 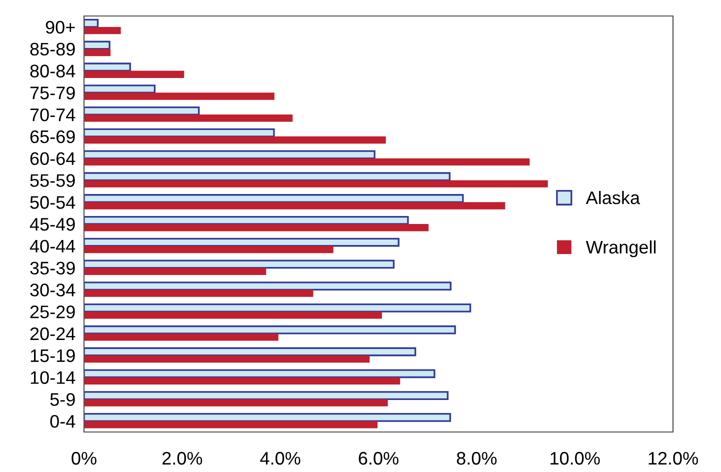 What do you see at coordinates (63, 421) in the screenshot?
I see `y-tick-label: 0-4` at bounding box center [63, 421].